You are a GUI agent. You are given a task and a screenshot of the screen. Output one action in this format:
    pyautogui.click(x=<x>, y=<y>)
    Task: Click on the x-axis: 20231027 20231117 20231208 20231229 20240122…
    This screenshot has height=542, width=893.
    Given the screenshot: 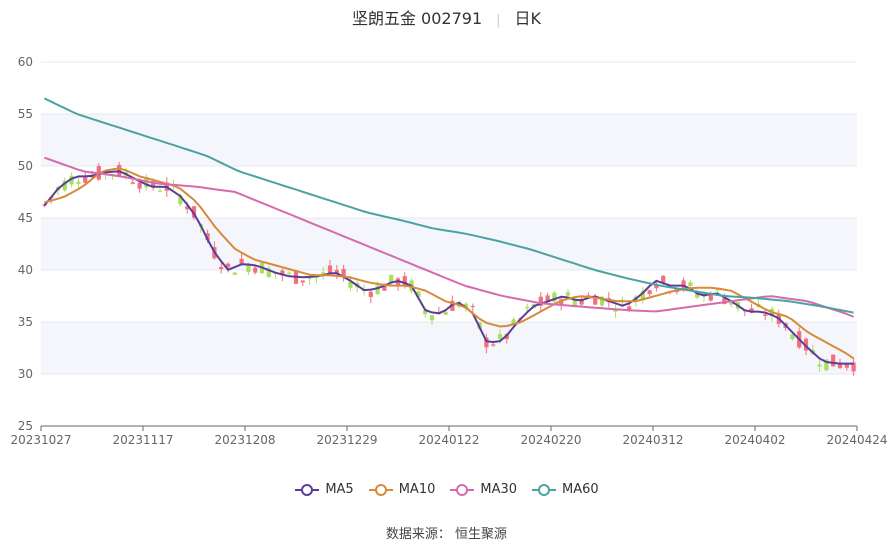 What is the action you would take?
    pyautogui.click(x=449, y=436)
    